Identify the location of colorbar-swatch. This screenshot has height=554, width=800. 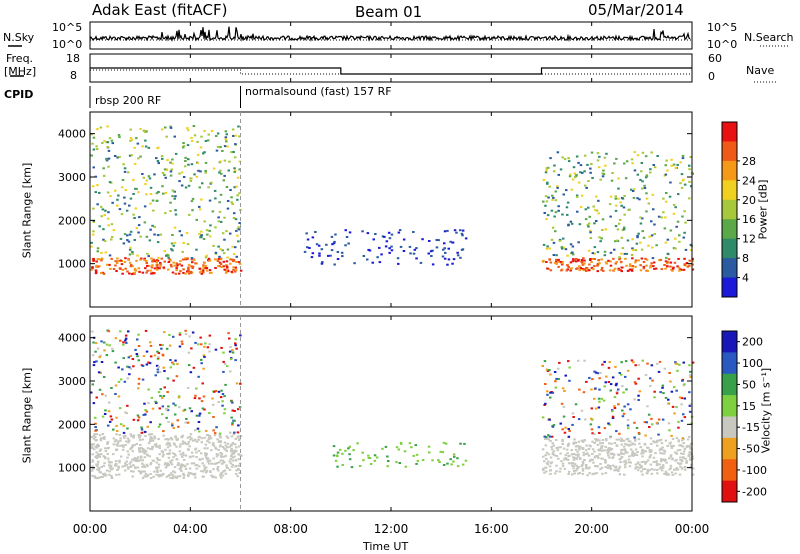
(729, 151).